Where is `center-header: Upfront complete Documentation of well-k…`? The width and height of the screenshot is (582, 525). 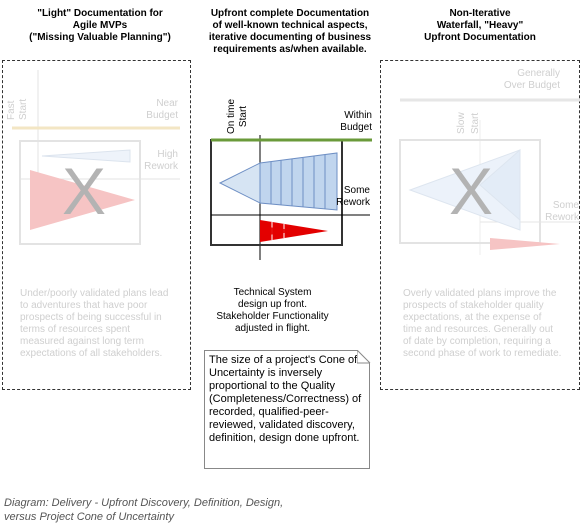 center-header: Upfront complete Documentation of well-k… is located at coordinates (290, 31).